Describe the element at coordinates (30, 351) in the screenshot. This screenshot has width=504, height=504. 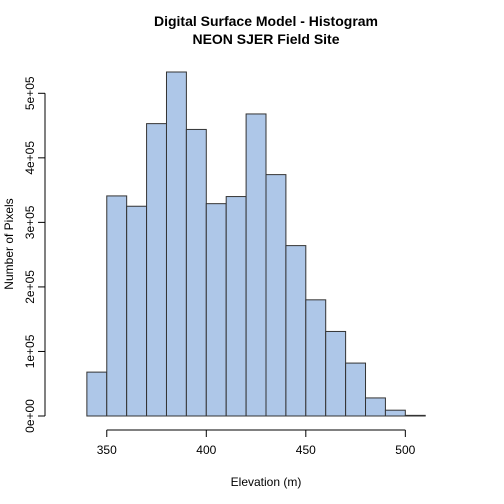
I see `y-tick-label-1: 1e+05` at that location.